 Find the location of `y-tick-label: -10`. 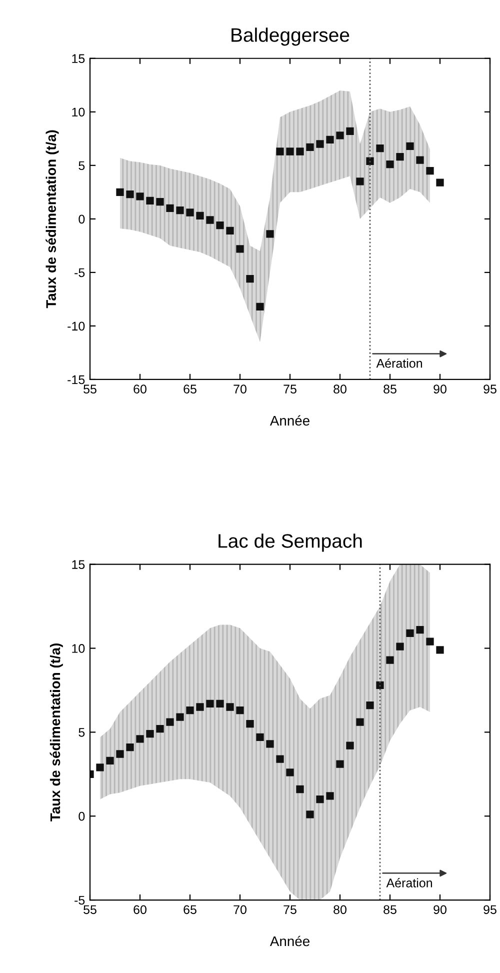

y-tick-label: -10 is located at coordinates (76, 326).